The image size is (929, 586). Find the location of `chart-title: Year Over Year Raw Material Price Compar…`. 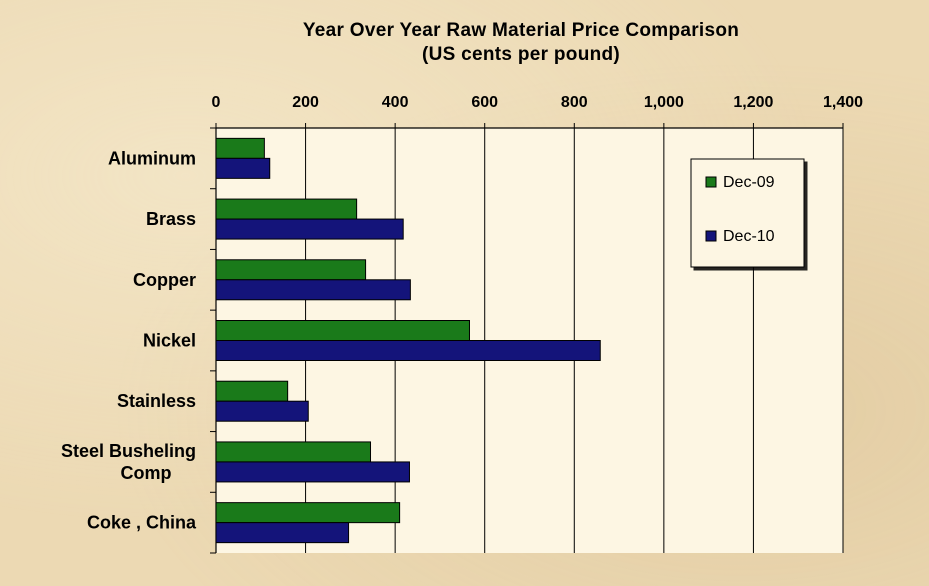

chart-title: Year Over Year Raw Material Price Compar… is located at coordinates (521, 30).